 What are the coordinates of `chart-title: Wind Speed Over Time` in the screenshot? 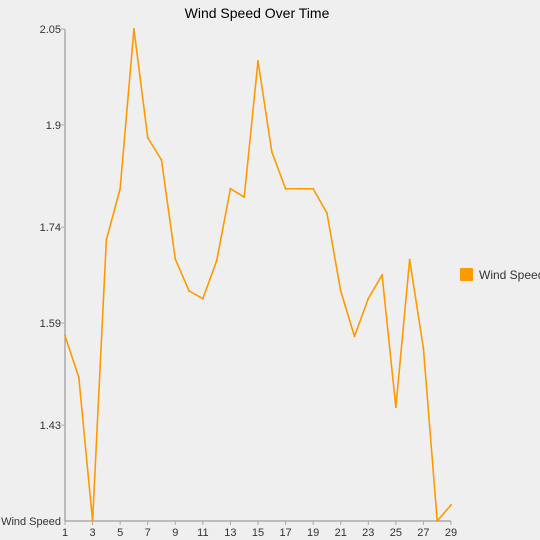 It's located at (257, 13).